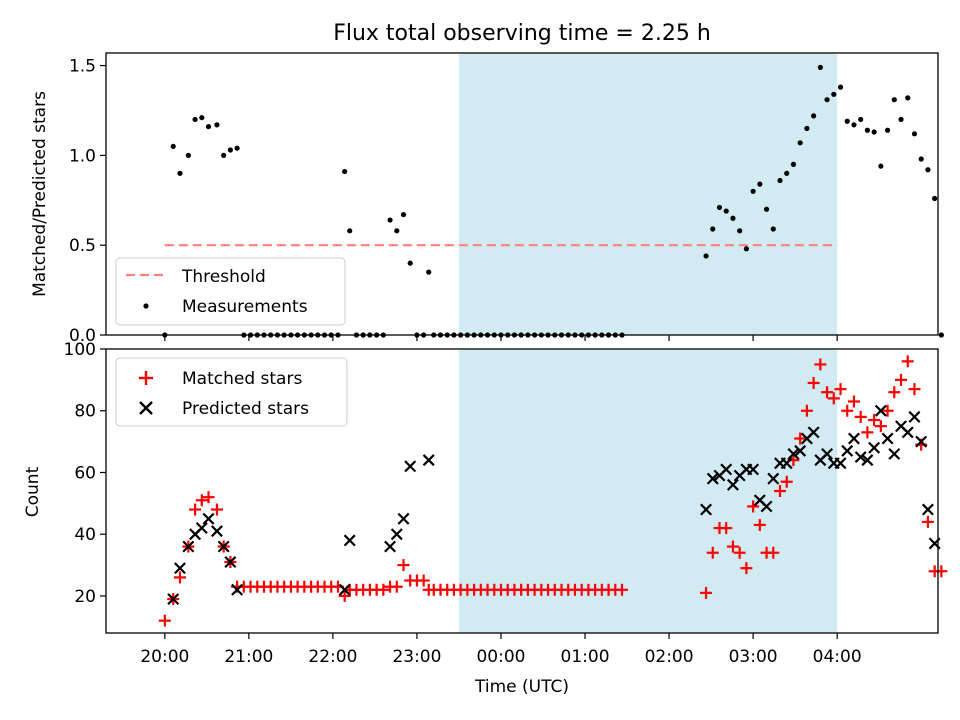 The image size is (960, 720). I want to click on top-y-axis-label: Matched/Predicted stars, so click(40, 194).